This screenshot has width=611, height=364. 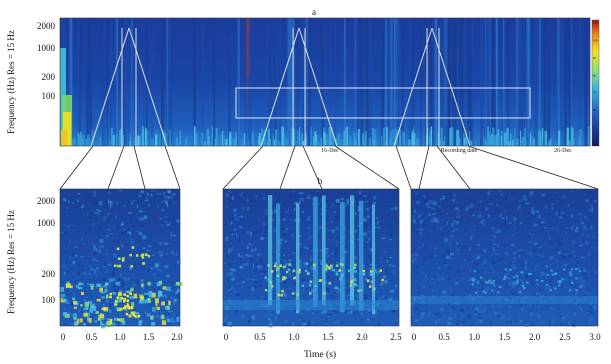 I want to click on colorbar-tick: 80, so click(x=595, y=75).